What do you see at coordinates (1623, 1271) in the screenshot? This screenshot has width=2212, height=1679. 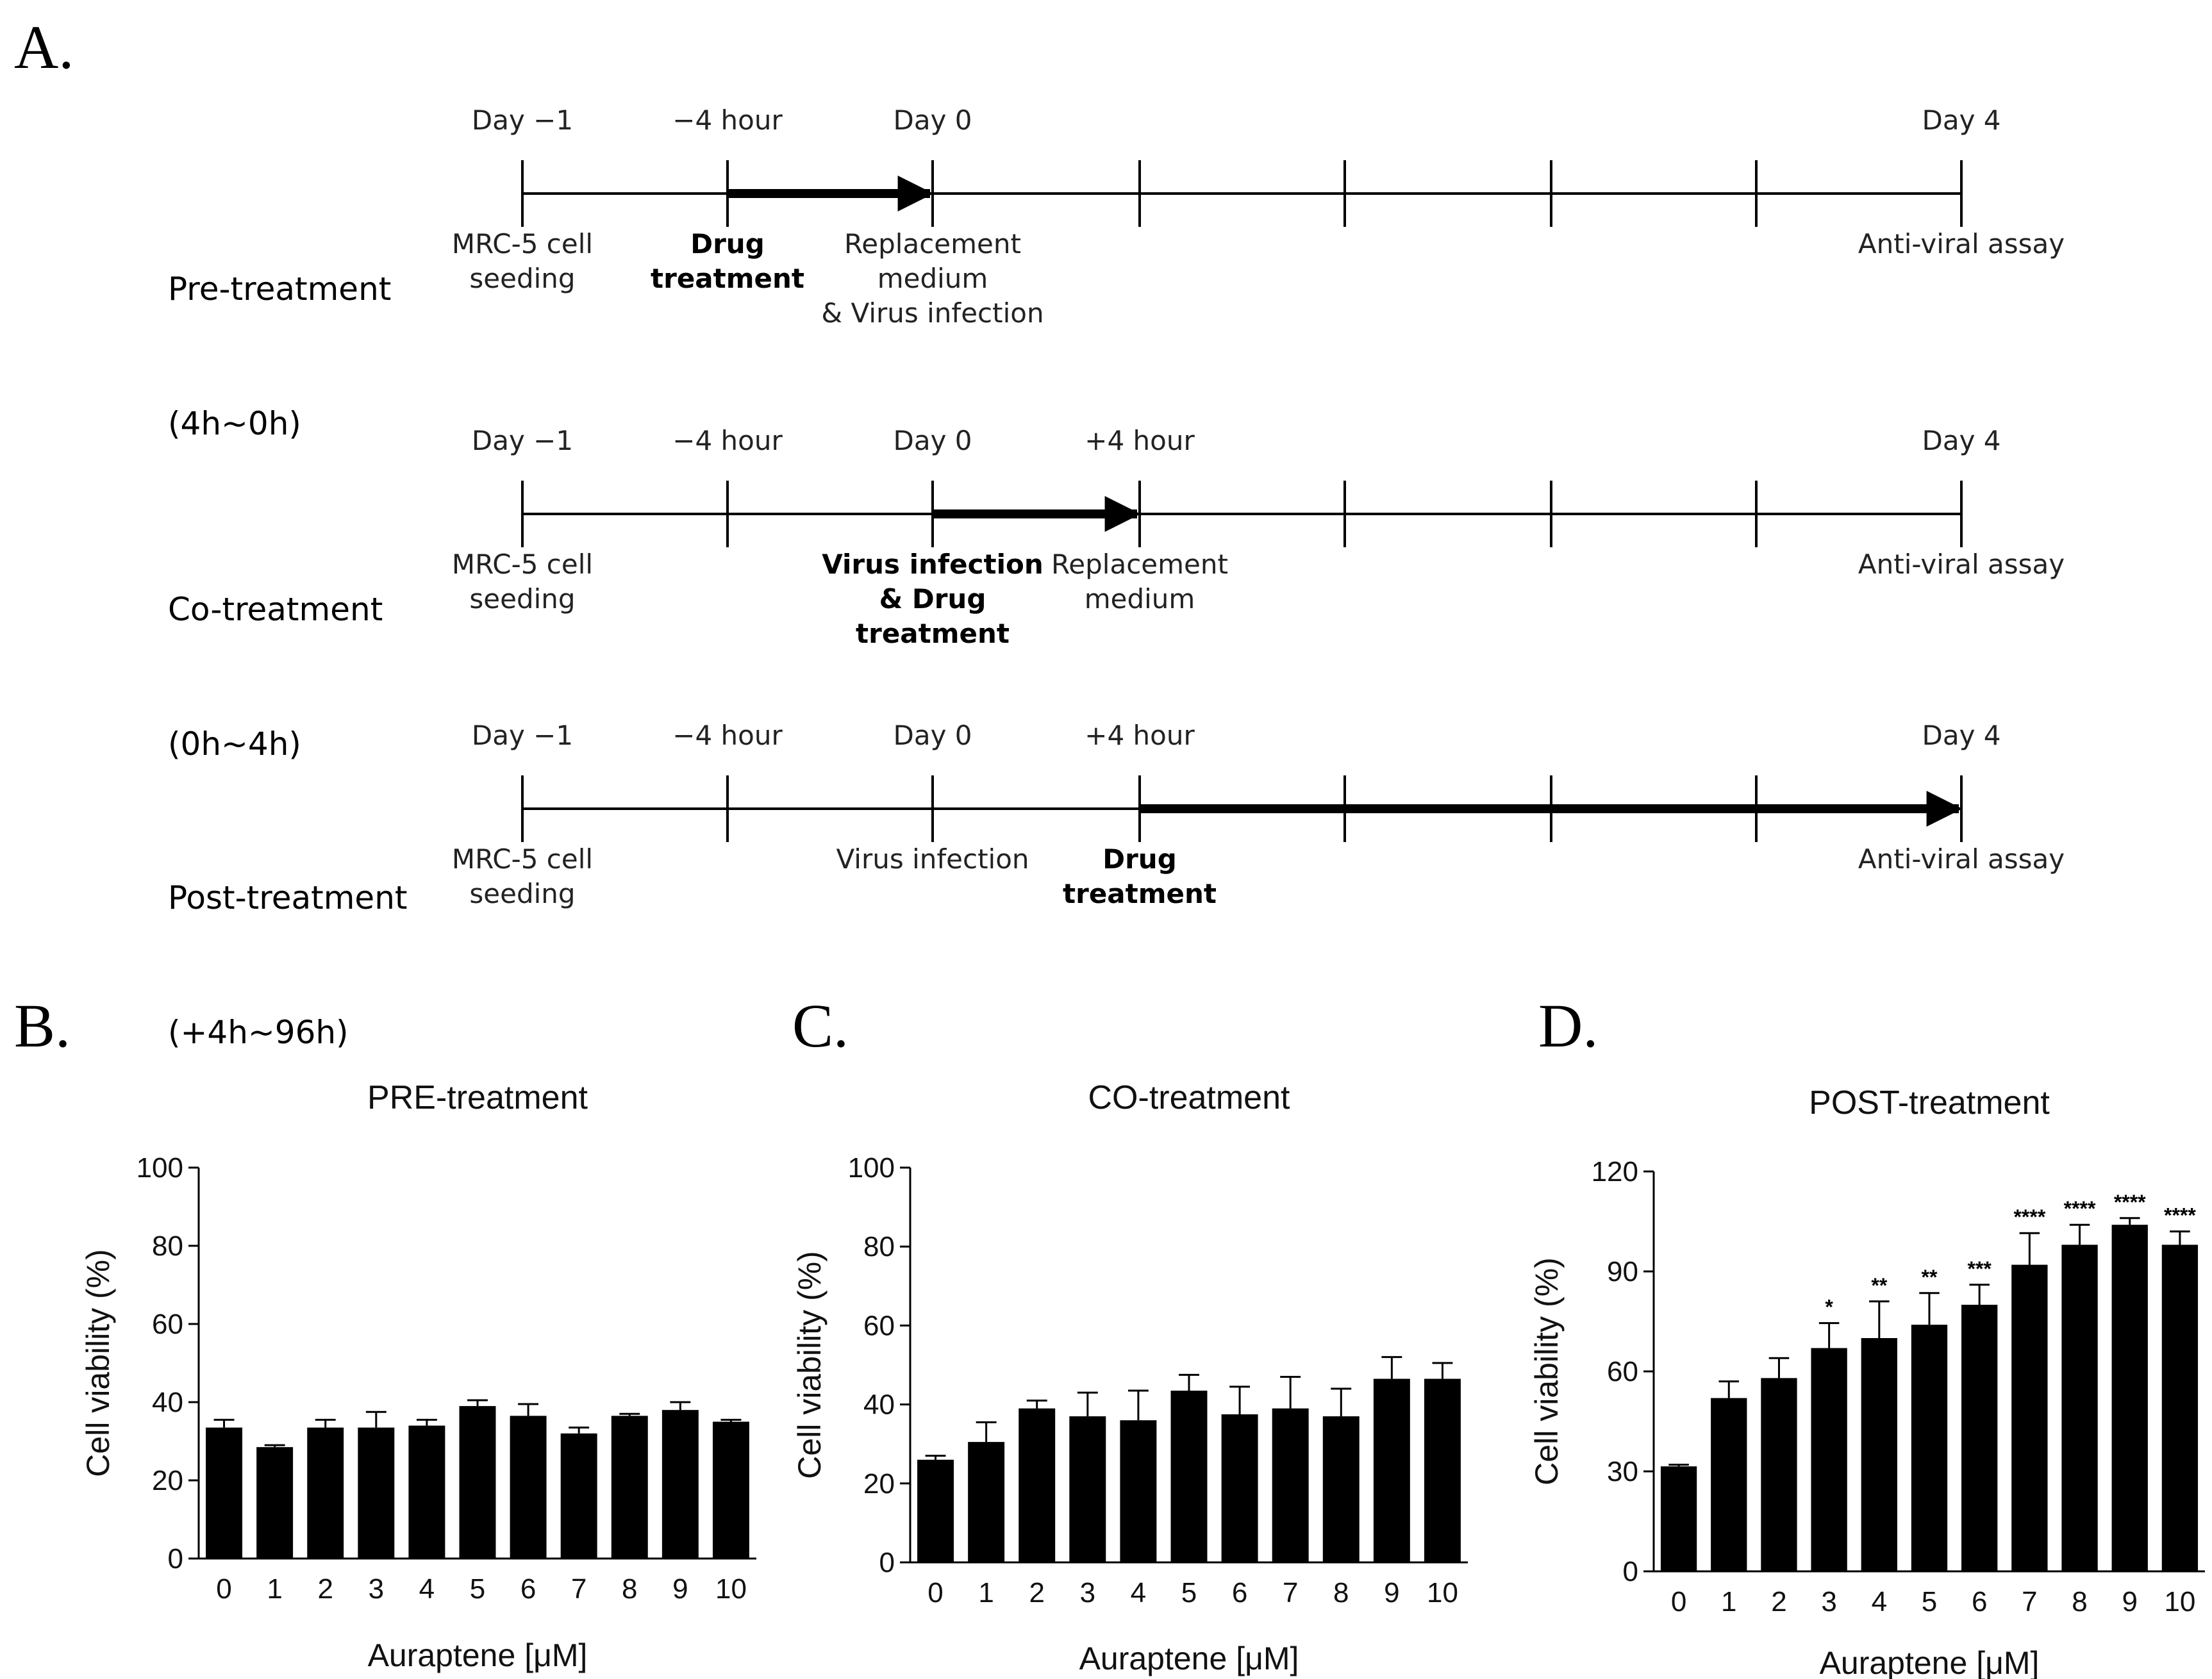 I see `y-tick-label: 90` at bounding box center [1623, 1271].